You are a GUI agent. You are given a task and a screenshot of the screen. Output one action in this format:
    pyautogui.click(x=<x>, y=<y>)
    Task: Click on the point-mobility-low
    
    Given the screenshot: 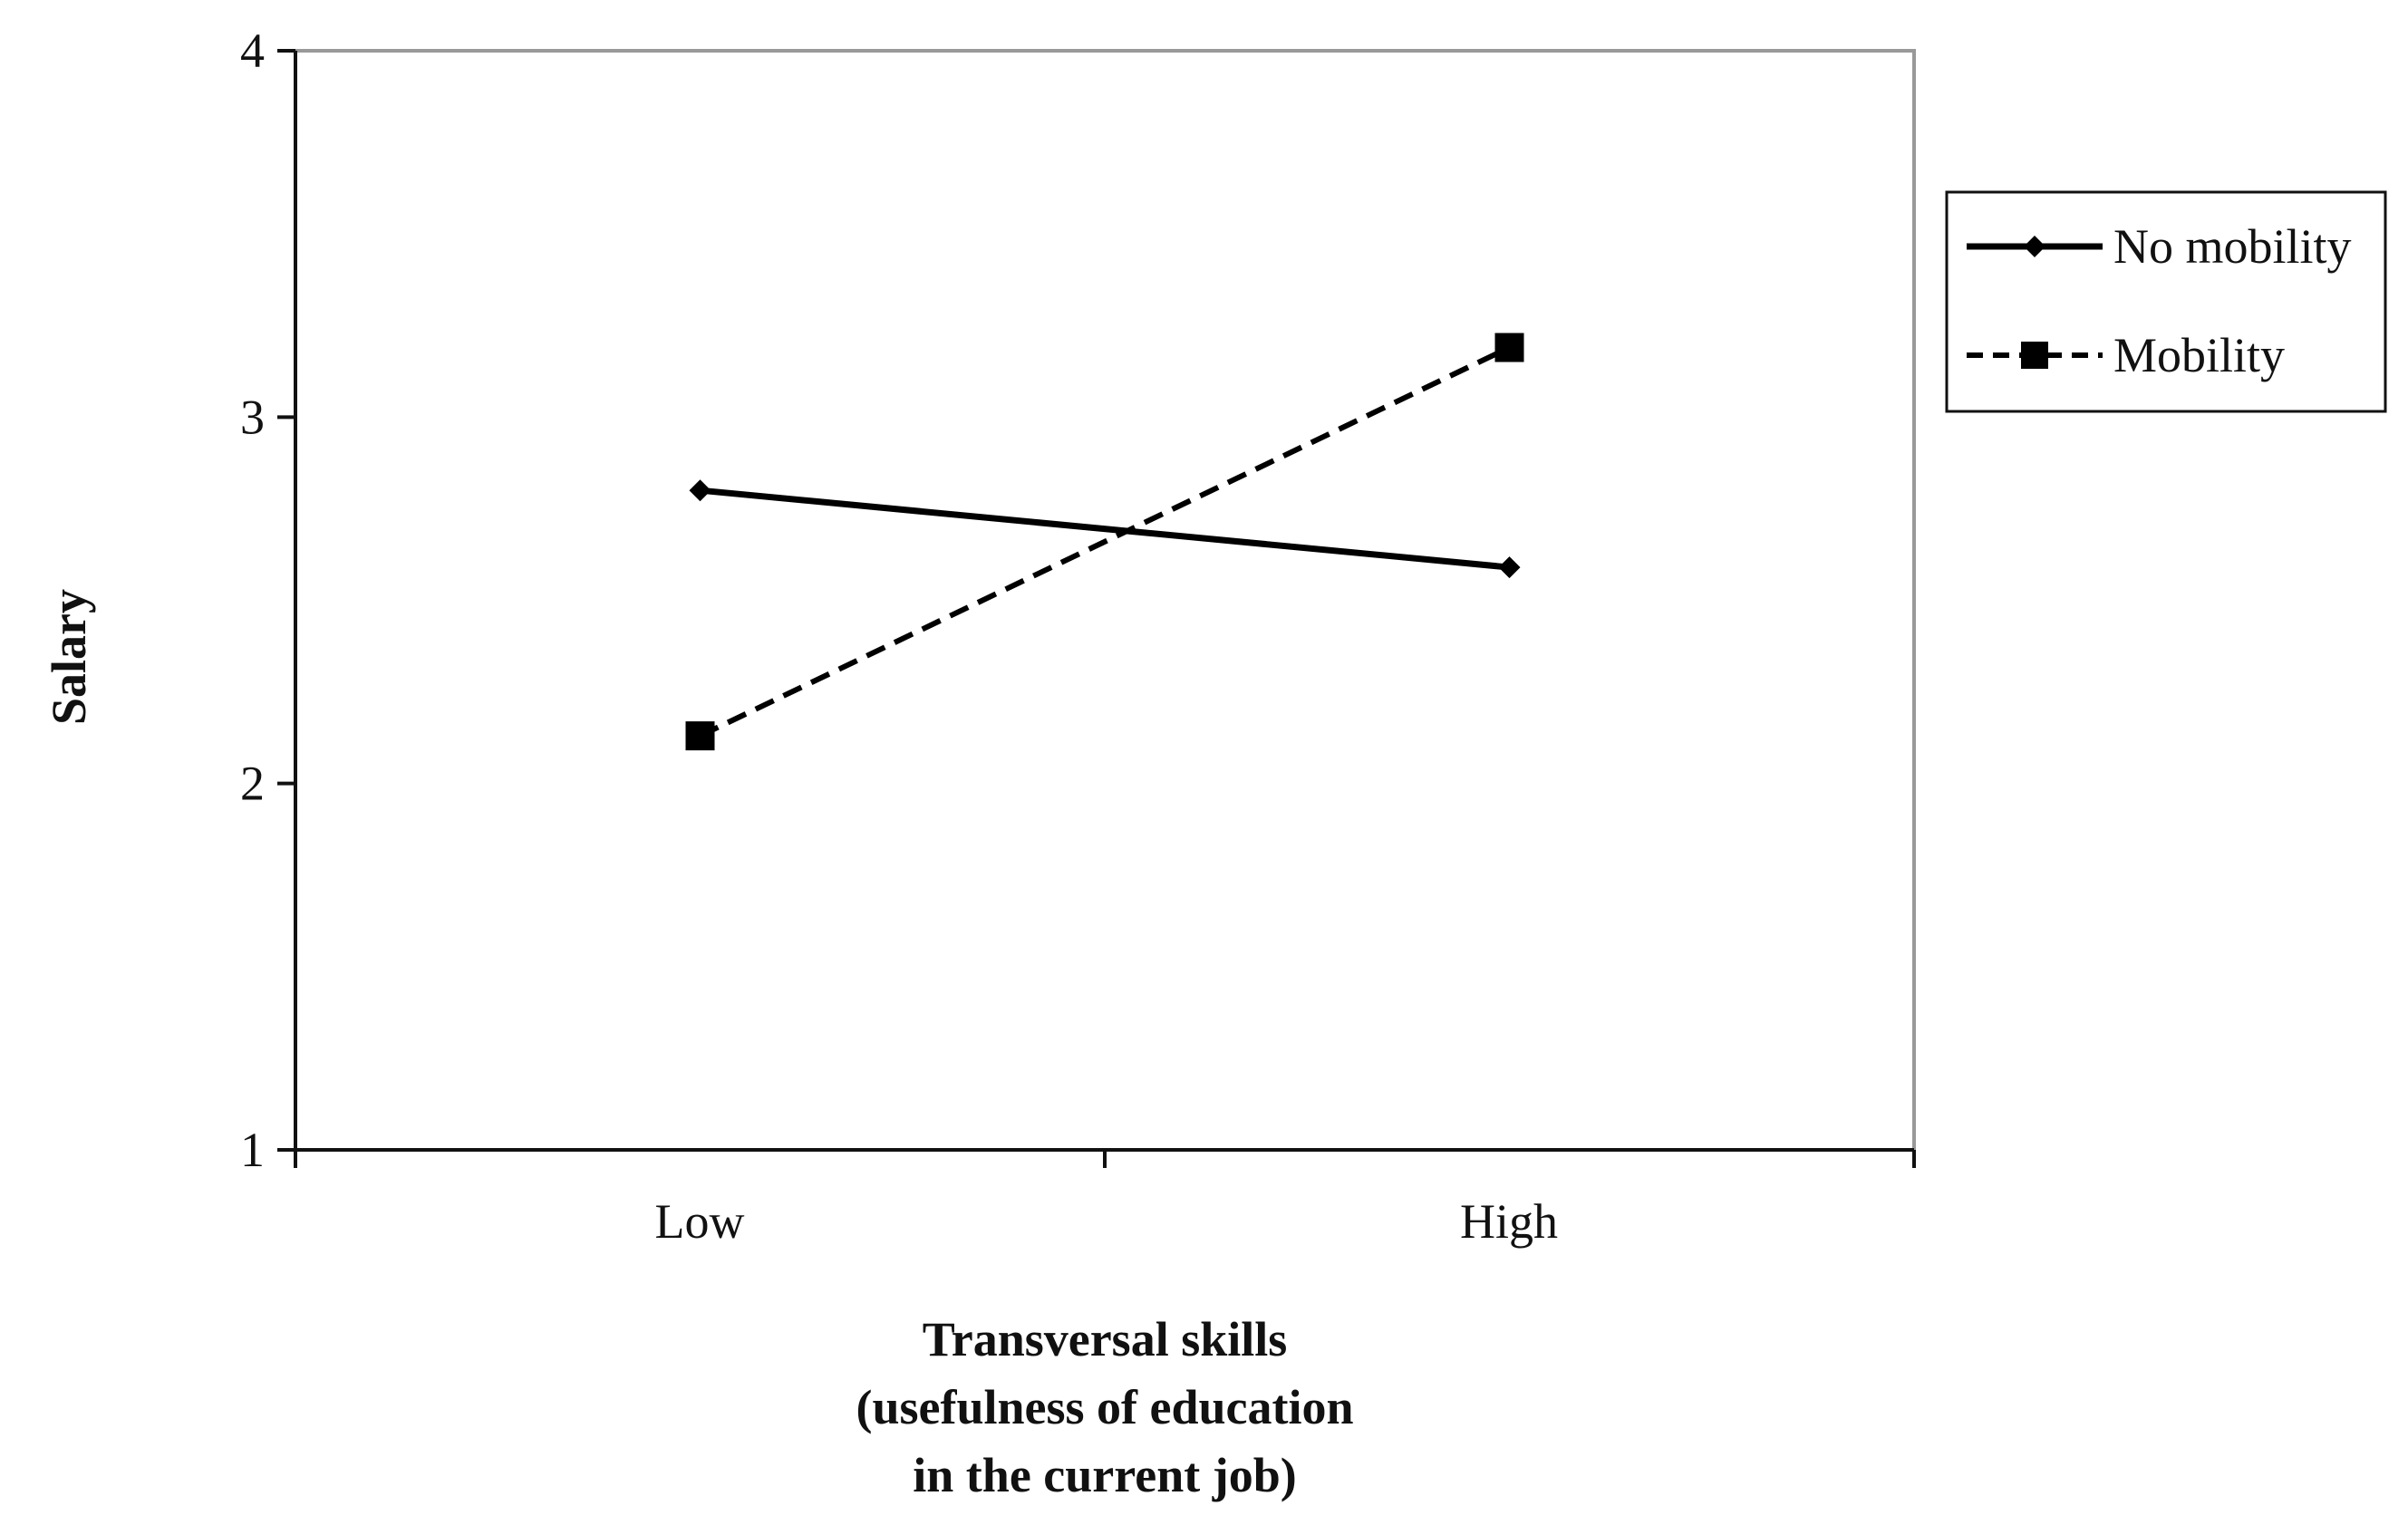 What is the action you would take?
    pyautogui.click(x=700, y=736)
    